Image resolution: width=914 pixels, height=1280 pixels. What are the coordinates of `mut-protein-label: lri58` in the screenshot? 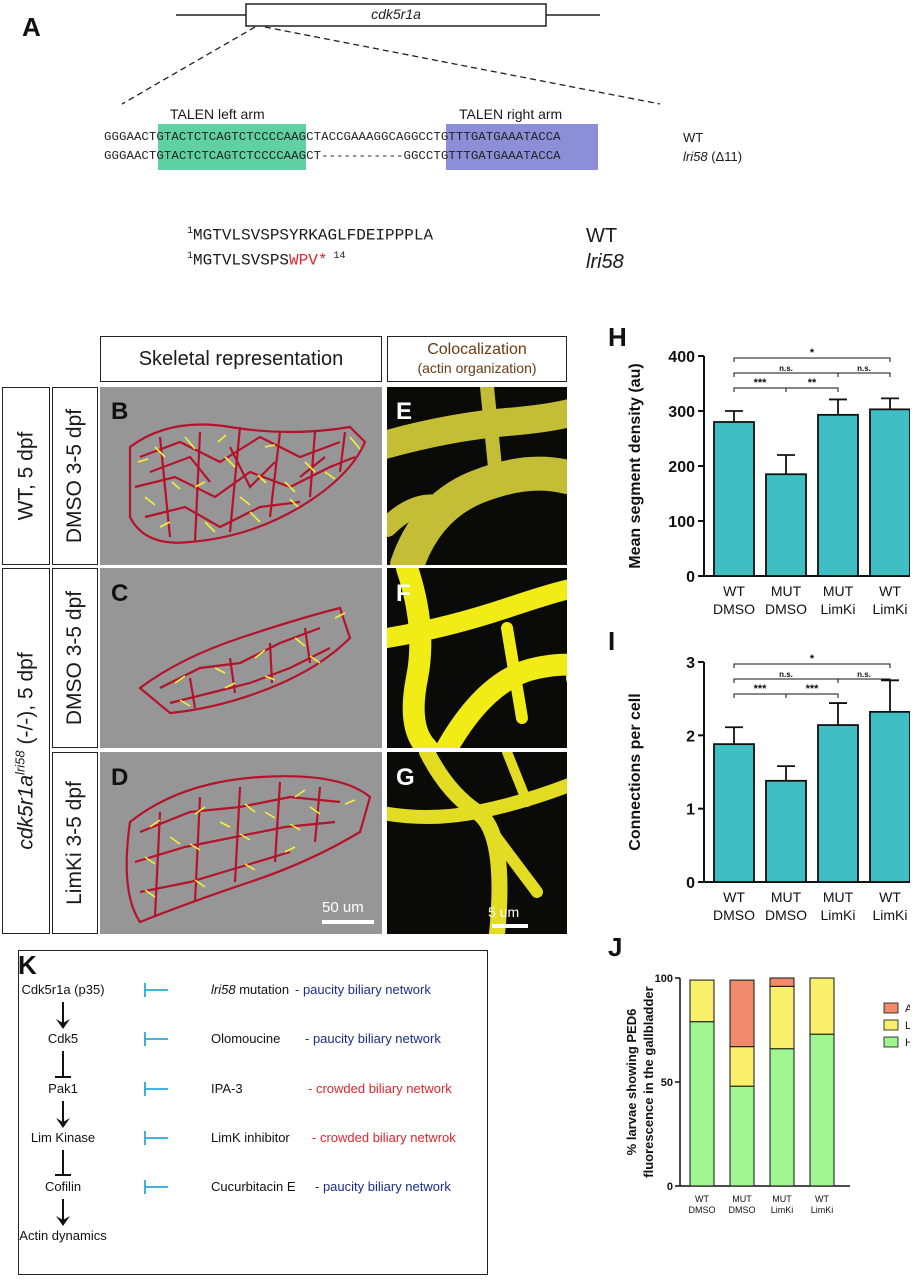 It's located at (605, 262).